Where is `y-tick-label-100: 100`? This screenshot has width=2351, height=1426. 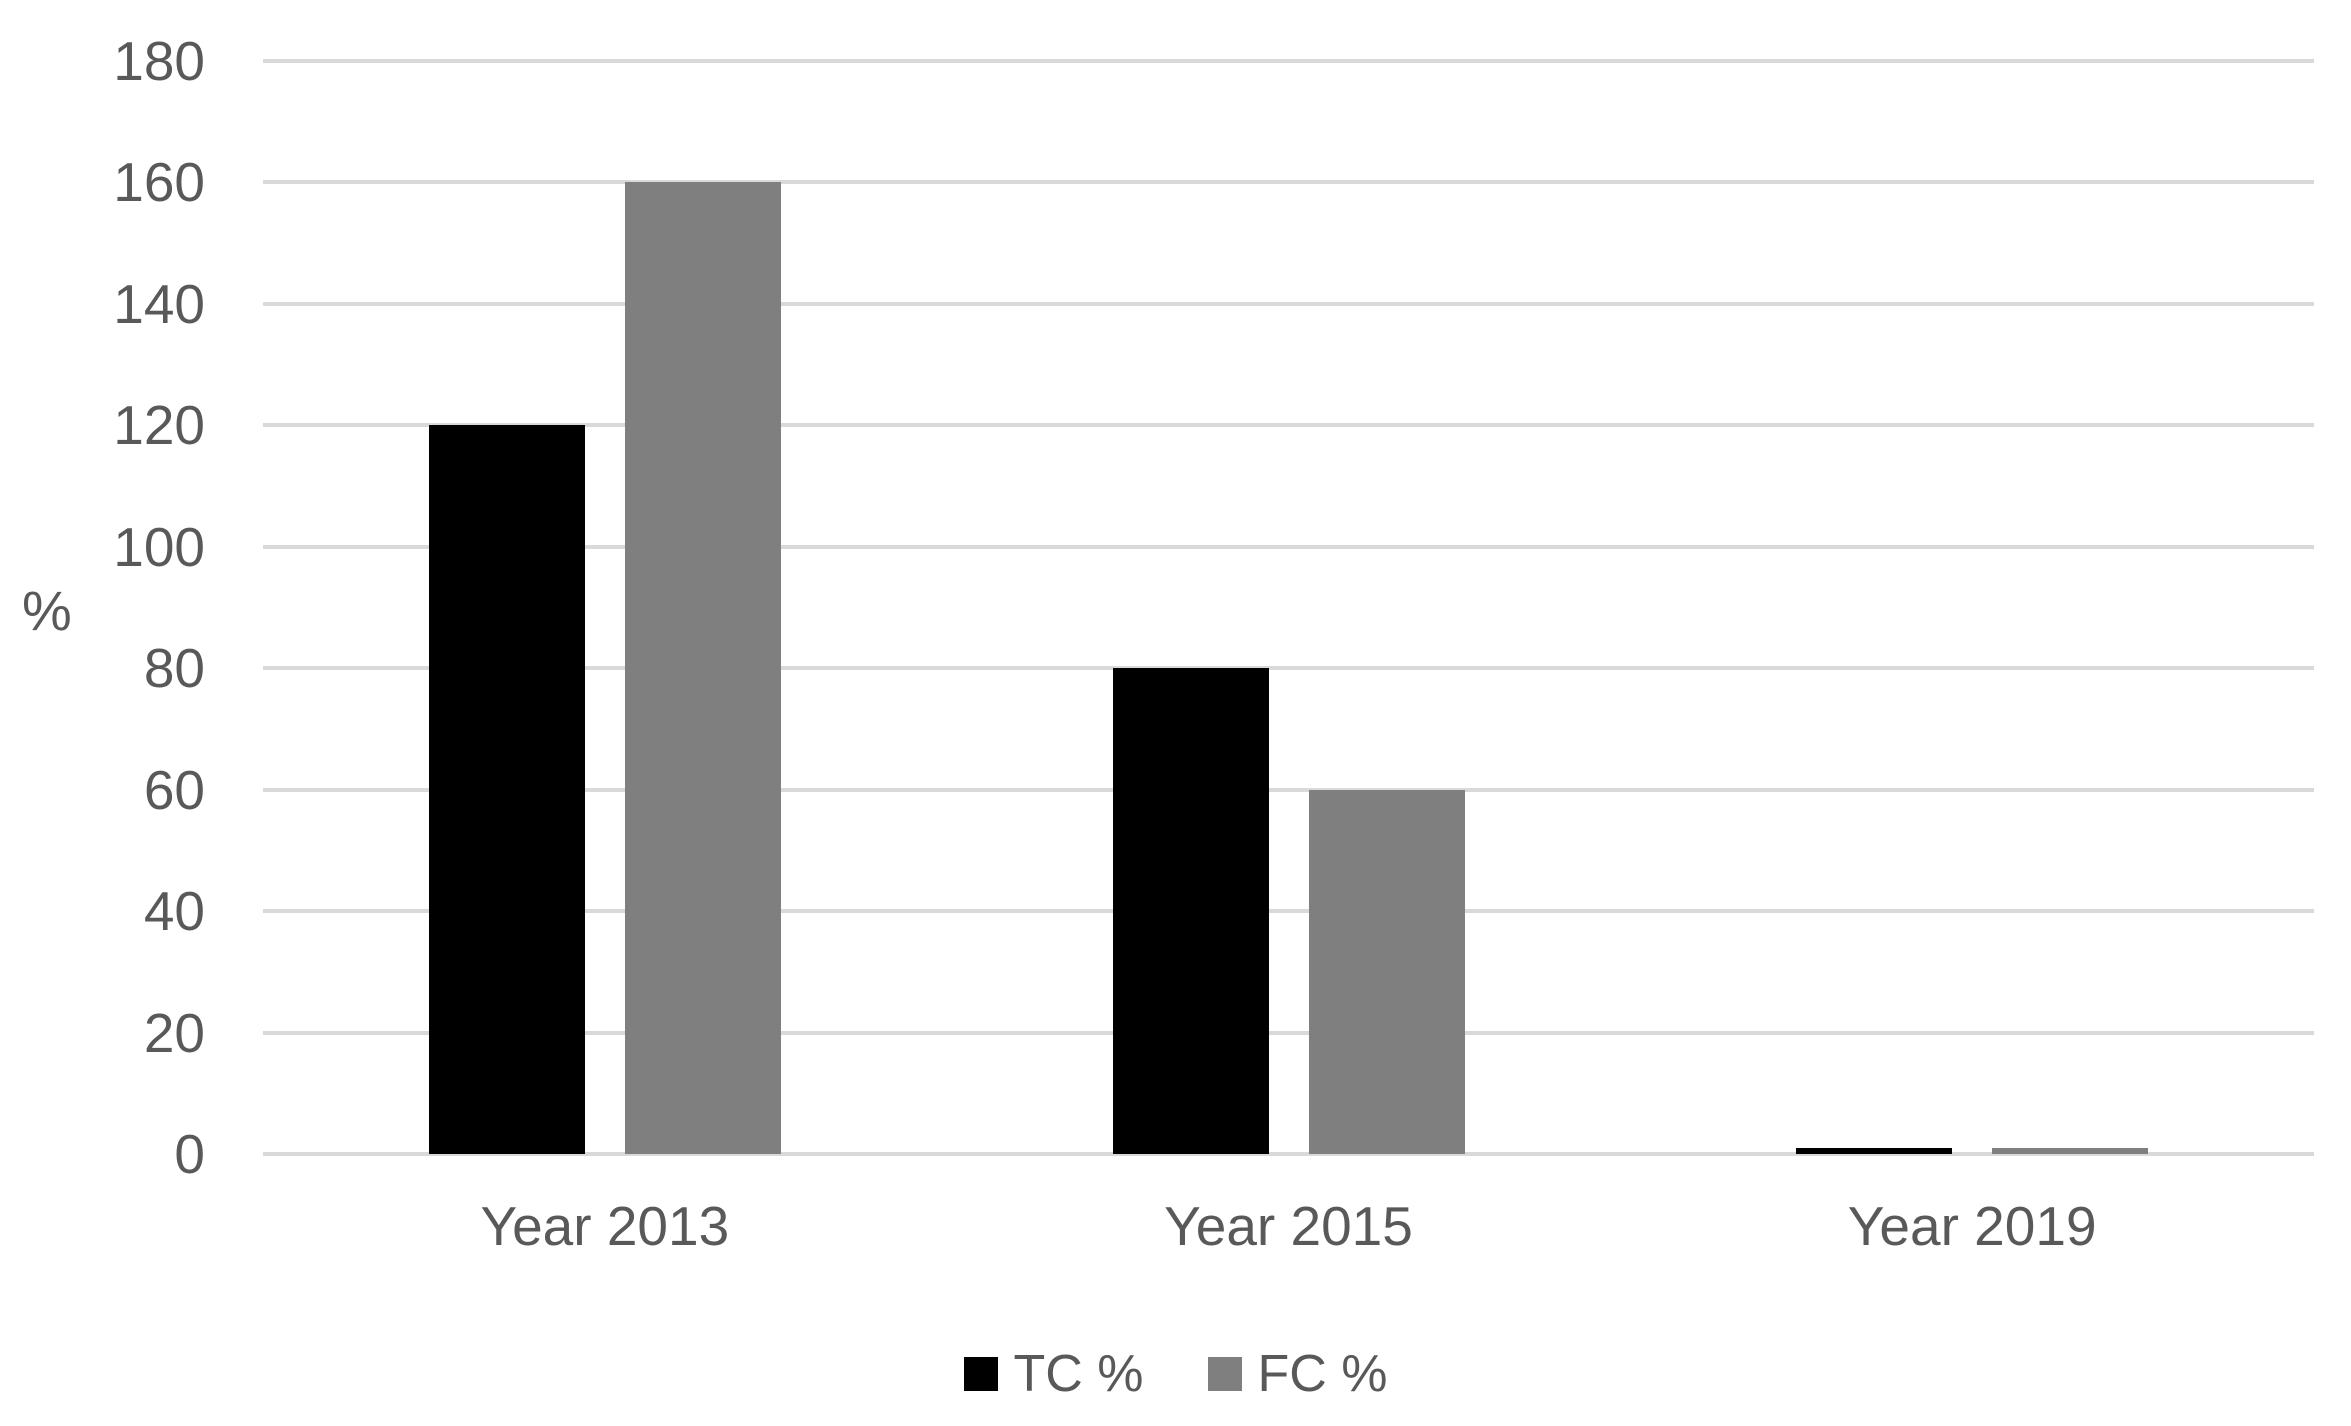
y-tick-label-100: 100 is located at coordinates (159, 546).